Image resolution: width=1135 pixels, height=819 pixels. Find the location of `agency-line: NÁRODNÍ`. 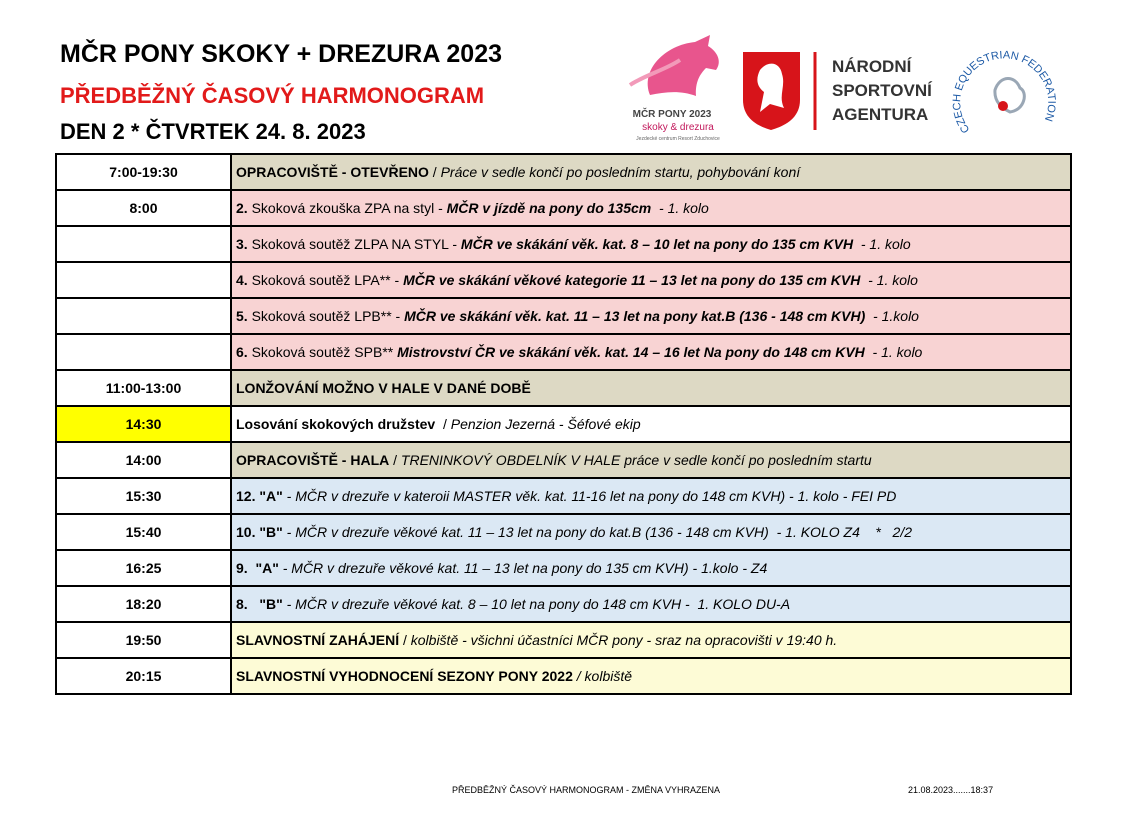

agency-line: NÁRODNÍ is located at coordinates (872, 66).